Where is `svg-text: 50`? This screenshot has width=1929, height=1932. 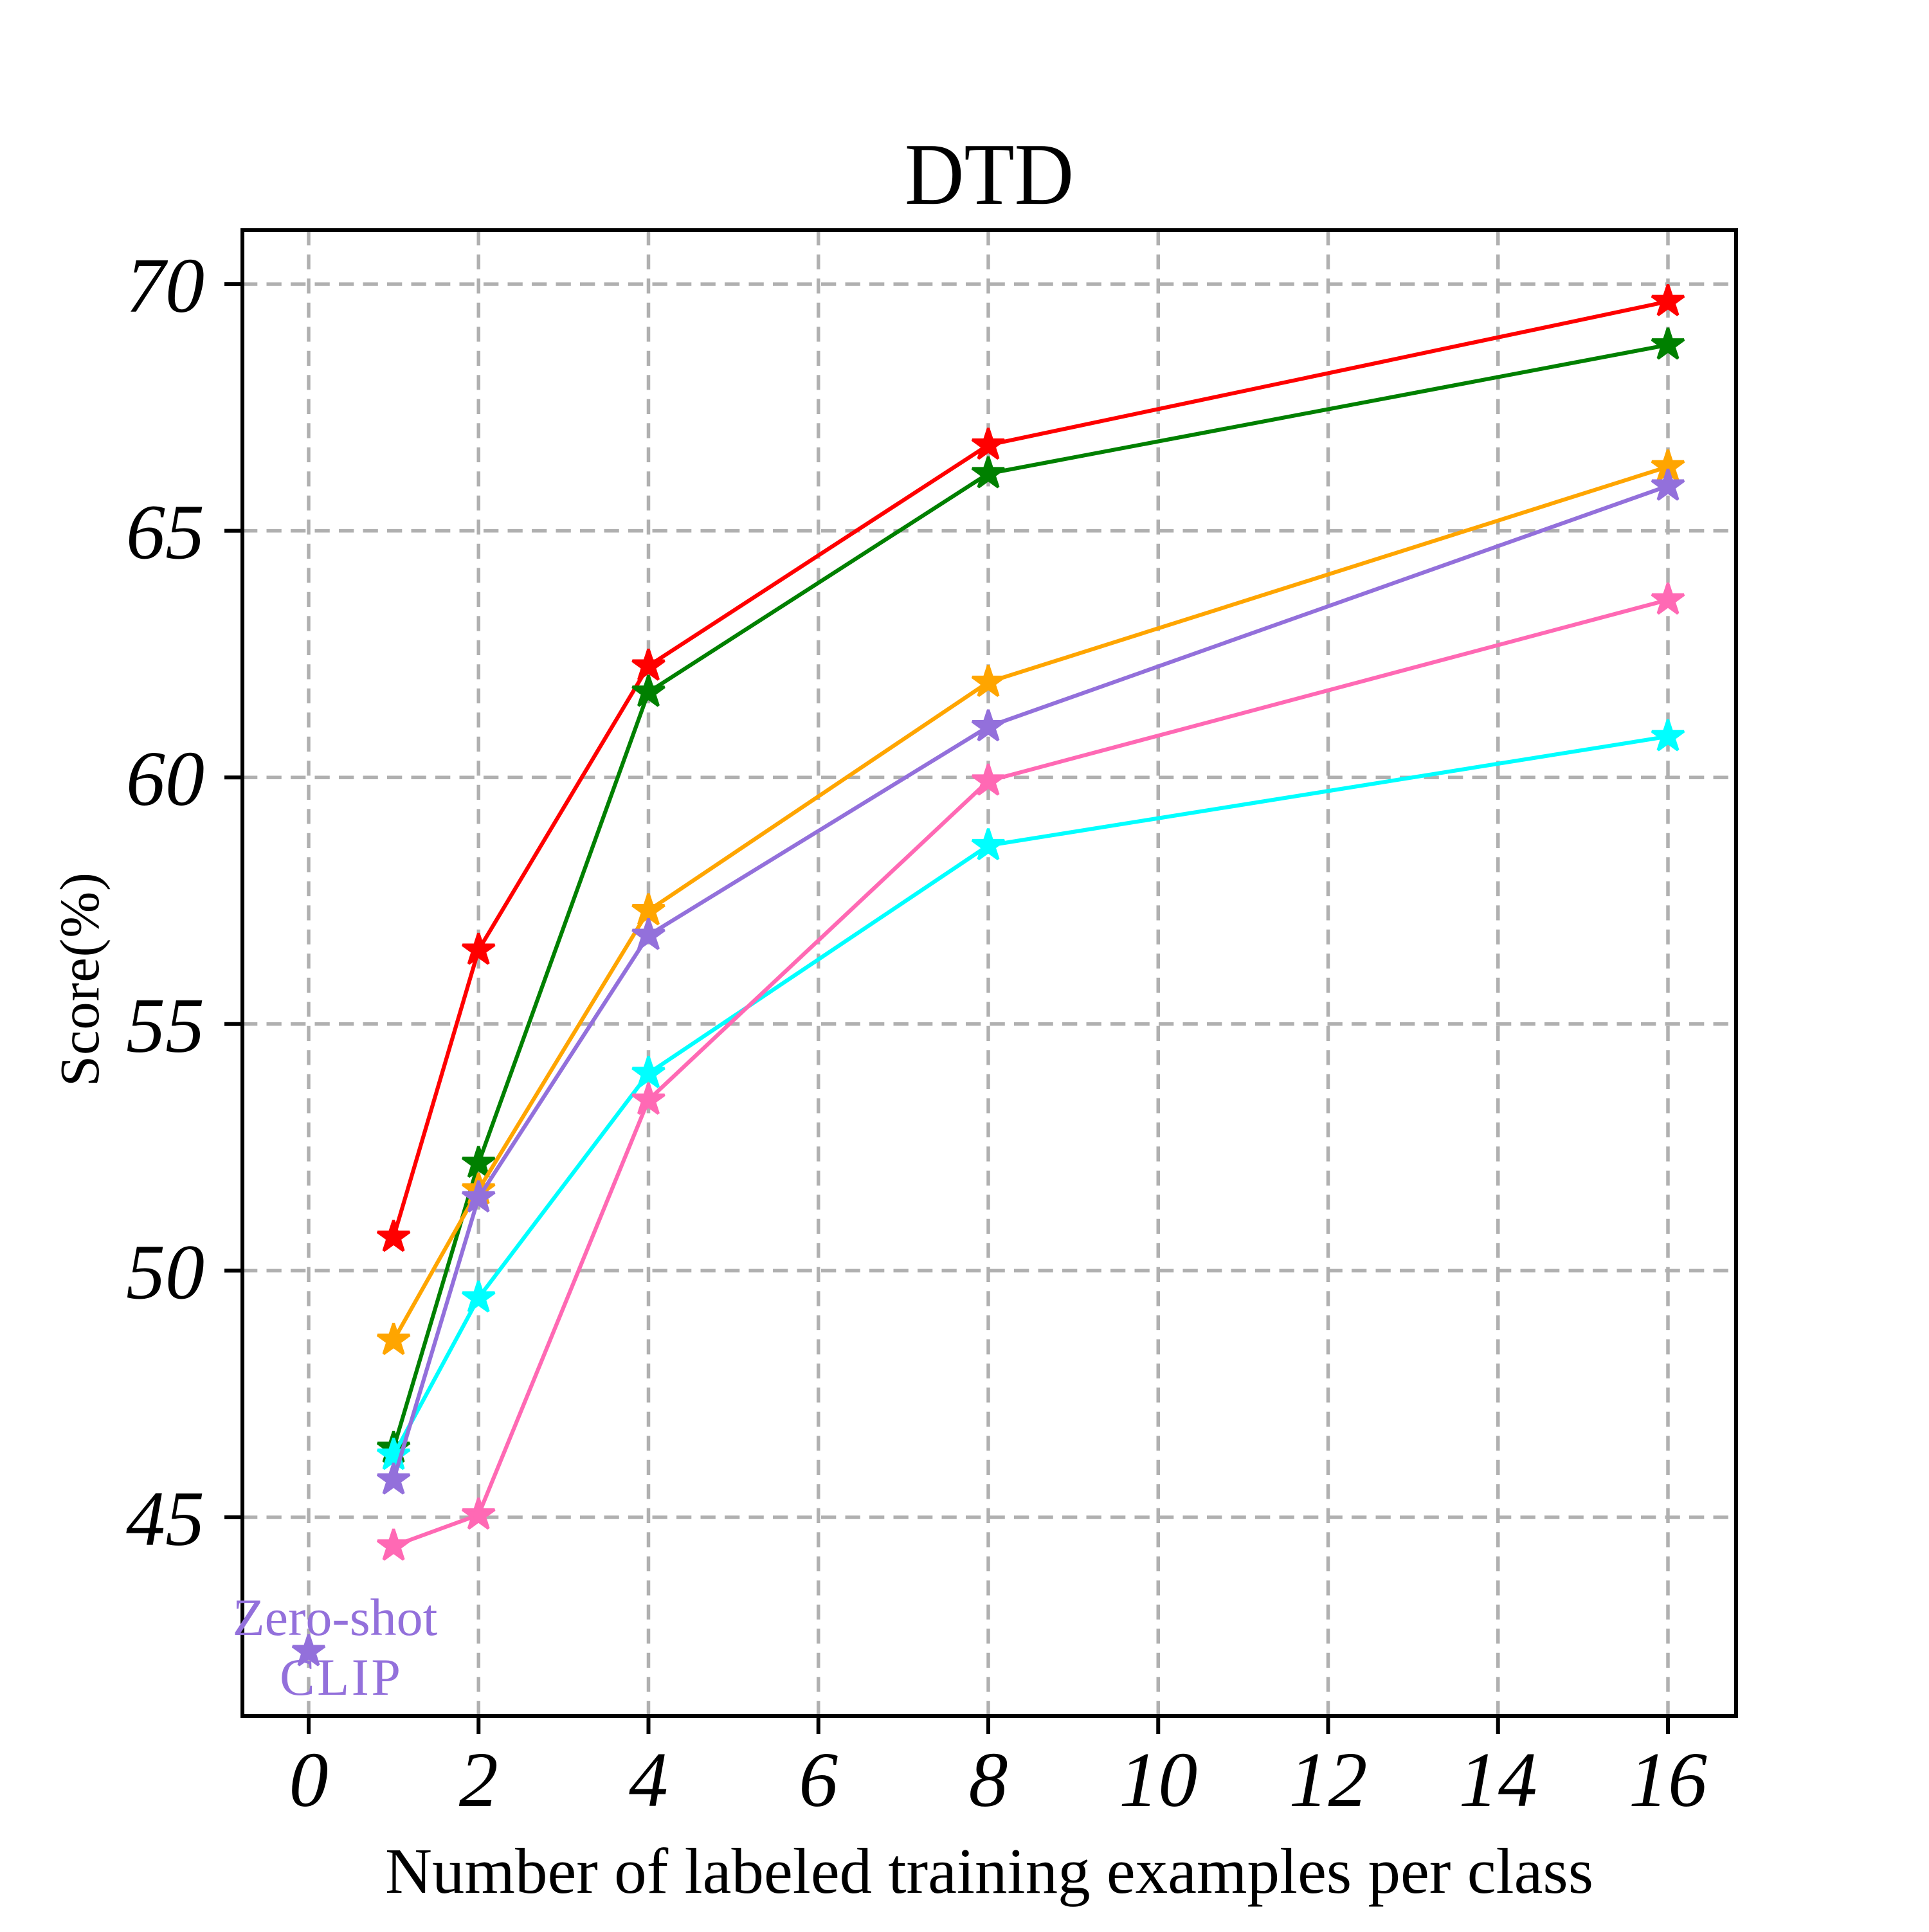 svg-text: 50 is located at coordinates (165, 1272).